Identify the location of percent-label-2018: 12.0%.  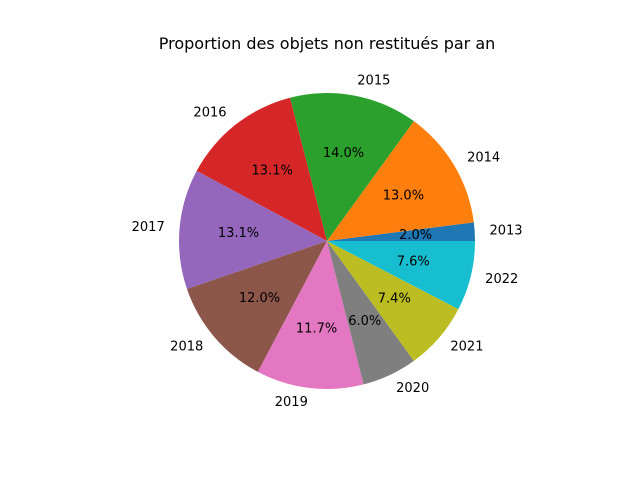
(259, 298).